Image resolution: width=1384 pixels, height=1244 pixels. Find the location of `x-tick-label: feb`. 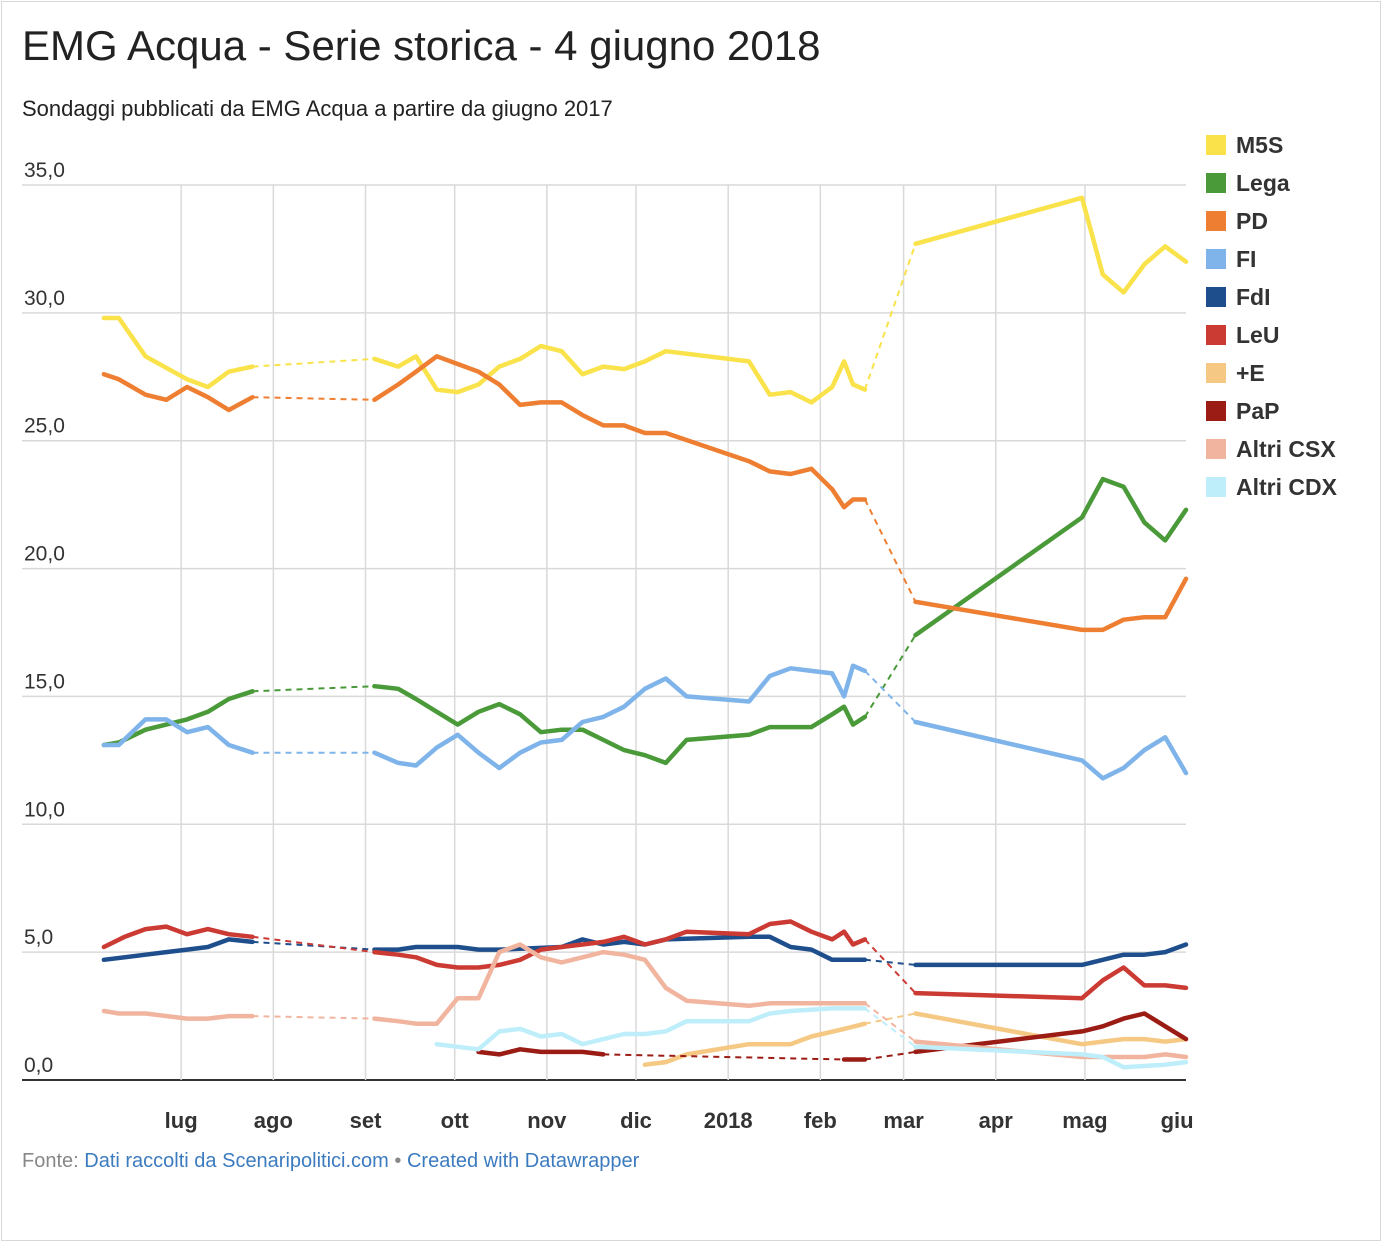

x-tick-label: feb is located at coordinates (820, 1120).